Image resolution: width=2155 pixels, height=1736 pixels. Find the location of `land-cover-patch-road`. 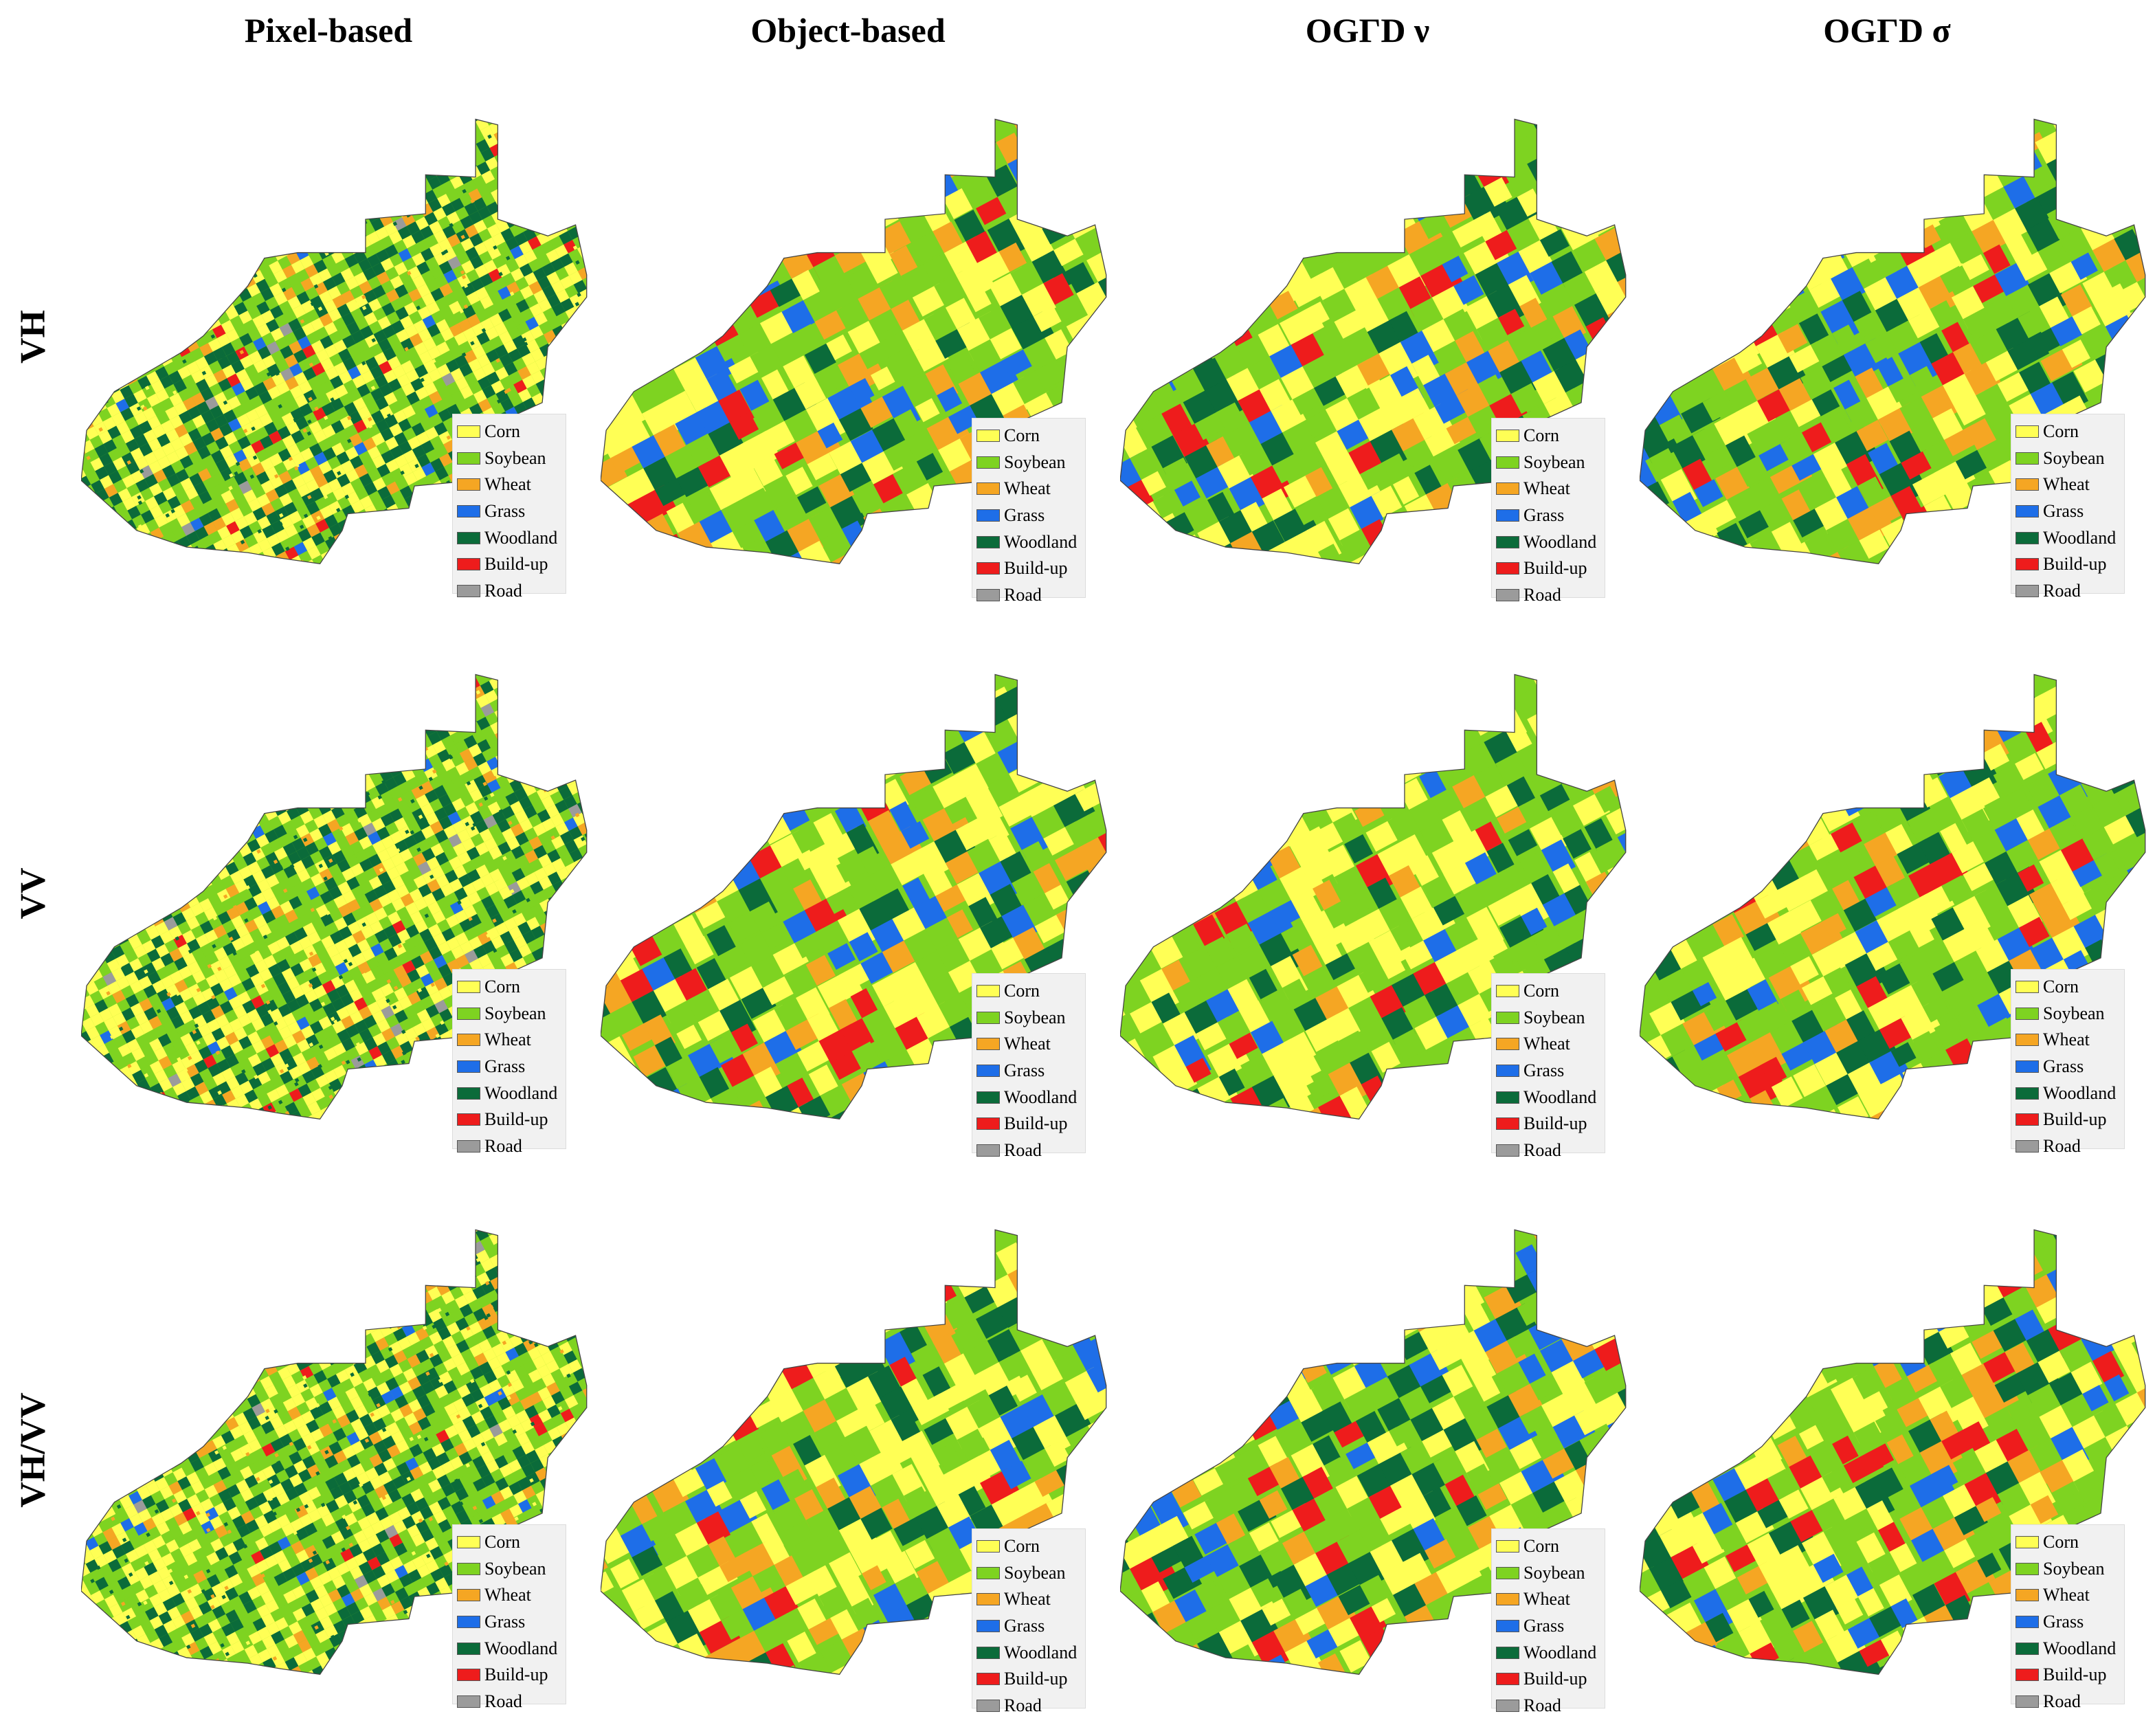

land-cover-patch-road is located at coordinates (287, 182).